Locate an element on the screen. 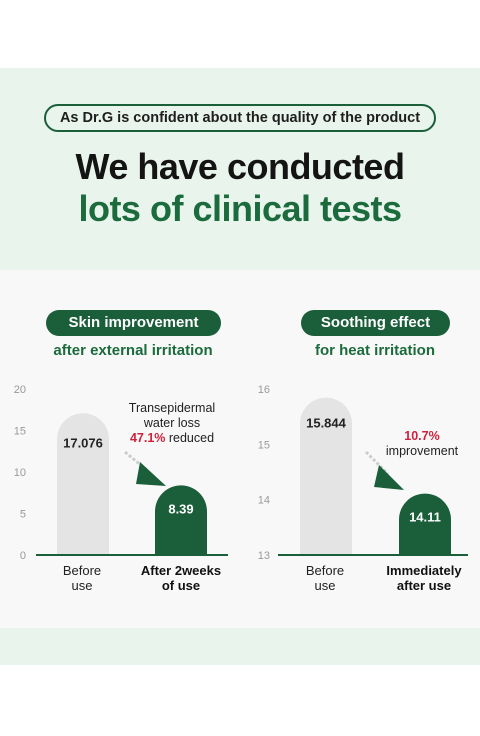 The width and height of the screenshot is (480, 736). y-tick-label: 16 is located at coordinates (264, 390).